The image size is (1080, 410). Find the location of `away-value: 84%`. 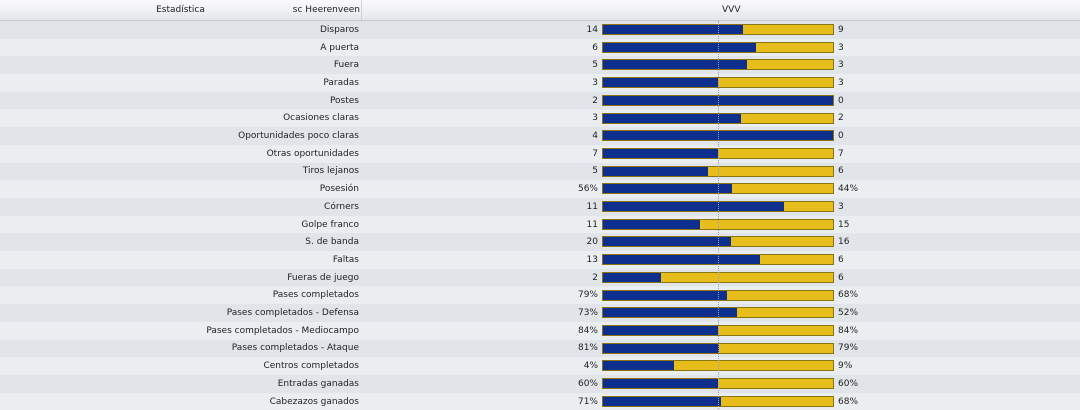

away-value: 84% is located at coordinates (848, 330).